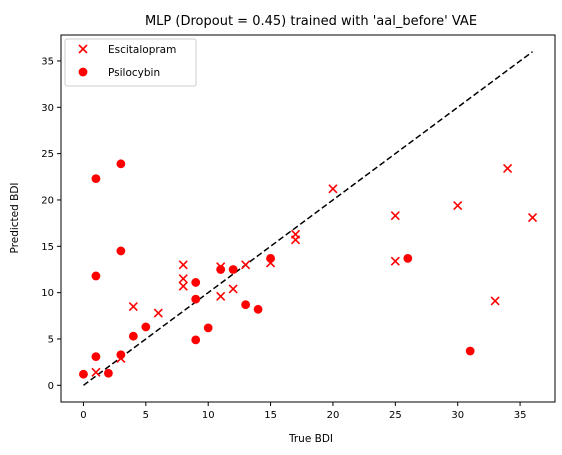  What do you see at coordinates (333, 415) in the screenshot?
I see `x-tick-label: 20` at bounding box center [333, 415].